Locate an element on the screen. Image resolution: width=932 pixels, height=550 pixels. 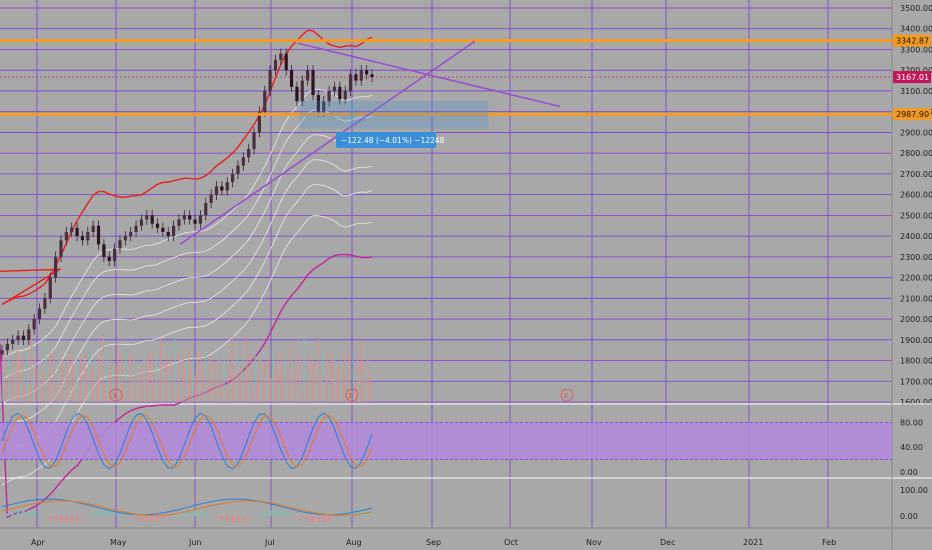
descending-trendline is located at coordinates (429, 75).